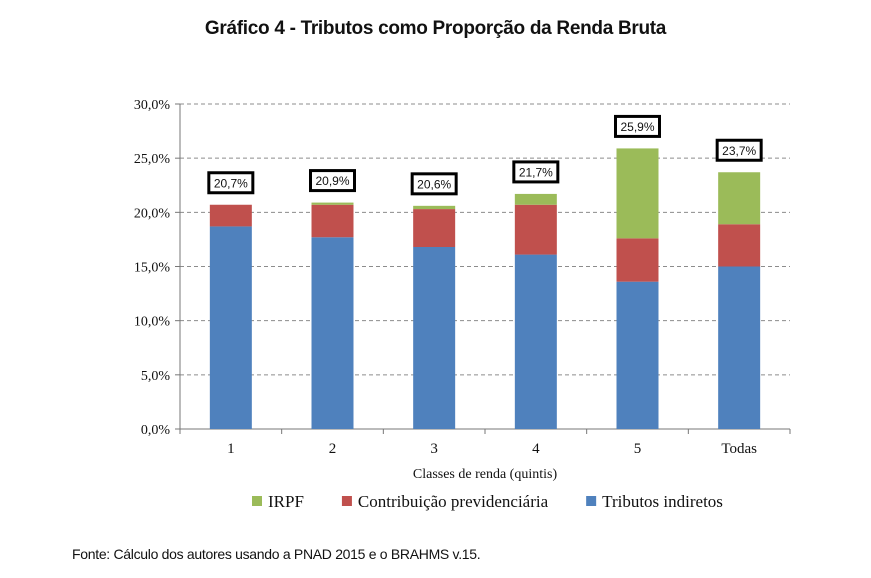 This screenshot has width=871, height=578. I want to click on total-label: 23,7%, so click(739, 151).